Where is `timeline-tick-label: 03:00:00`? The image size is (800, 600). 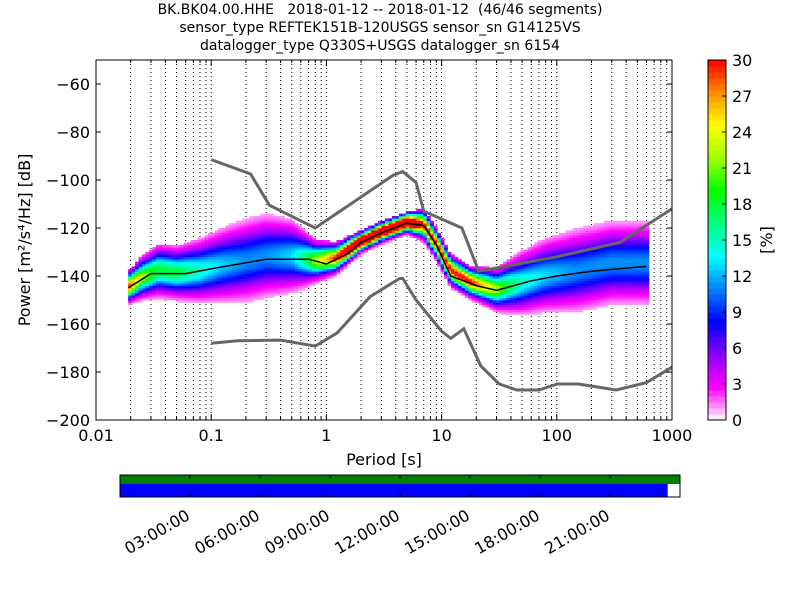
timeline-tick-label: 03:00:00 is located at coordinates (157, 532).